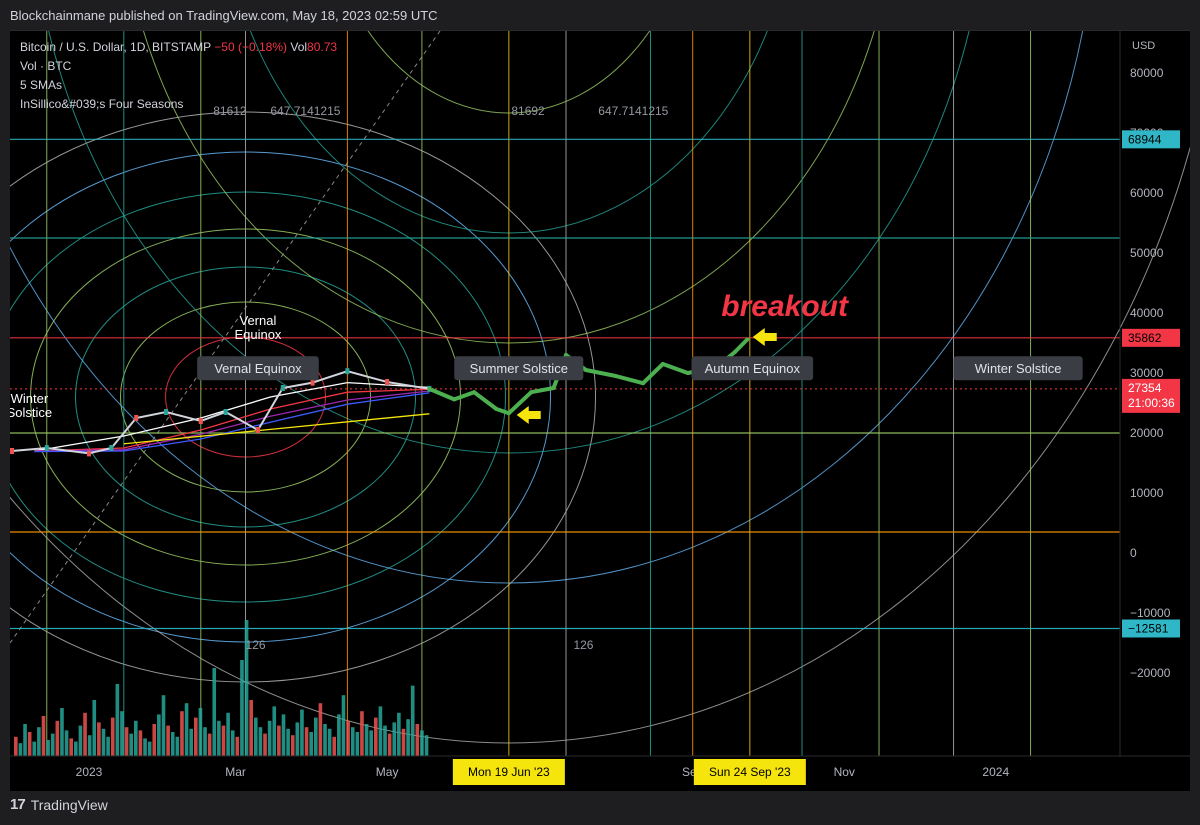 The height and width of the screenshot is (825, 1200). I want to click on annotation-text: 81612, so click(230, 111).